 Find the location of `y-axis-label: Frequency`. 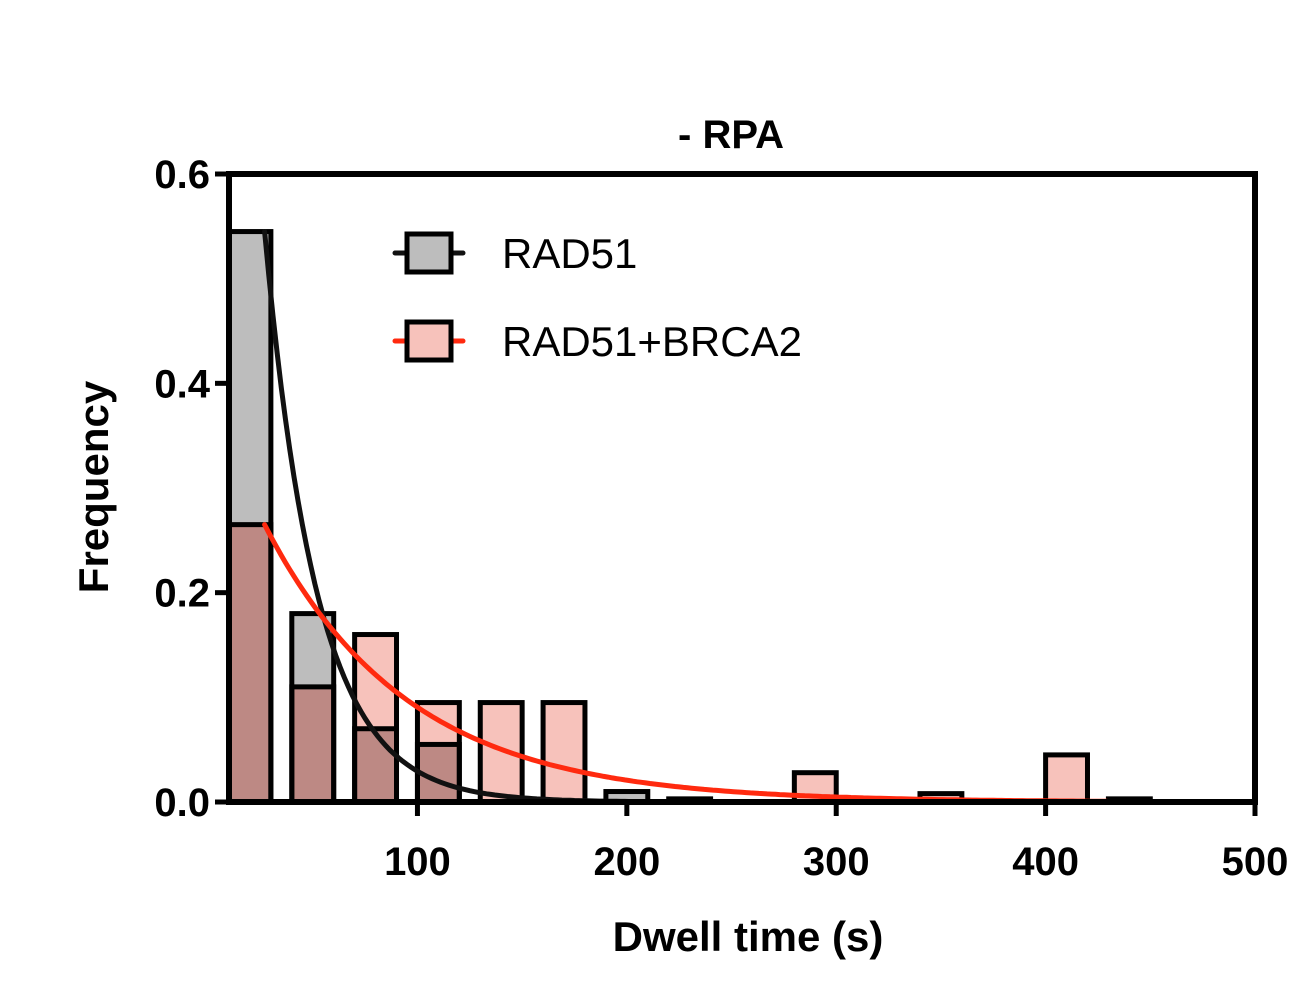

y-axis-label: Frequency is located at coordinates (93, 486).